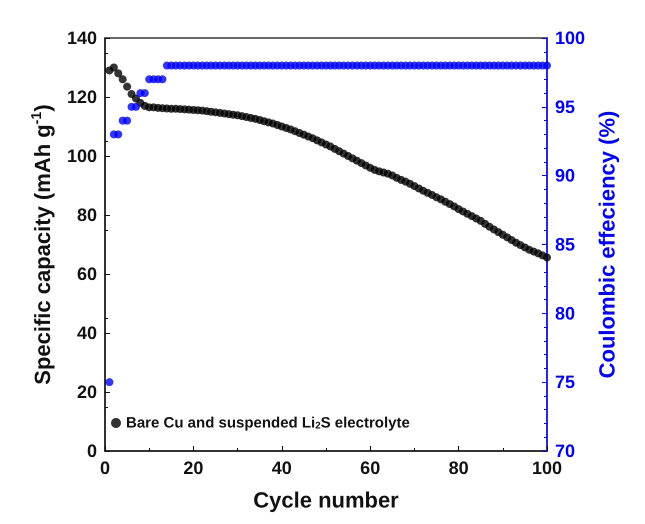 Image resolution: width=645 pixels, height=524 pixels. Describe the element at coordinates (86, 215) in the screenshot. I see `y-tick-label: 80` at that location.